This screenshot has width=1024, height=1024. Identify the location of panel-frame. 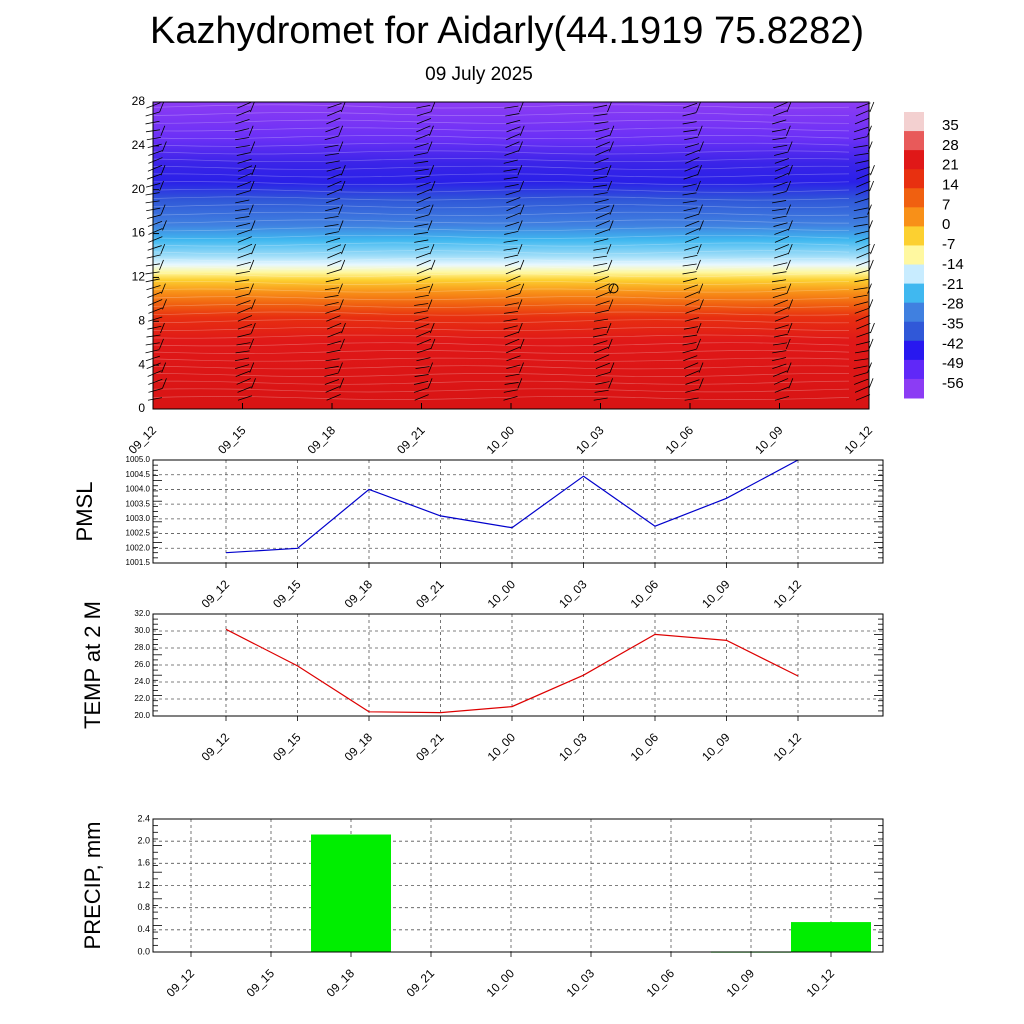
(518, 511).